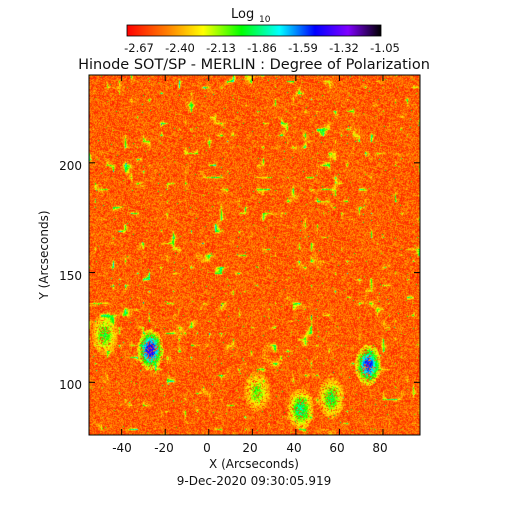  Describe the element at coordinates (122, 448) in the screenshot. I see `x-tick-label-0: -40` at that location.